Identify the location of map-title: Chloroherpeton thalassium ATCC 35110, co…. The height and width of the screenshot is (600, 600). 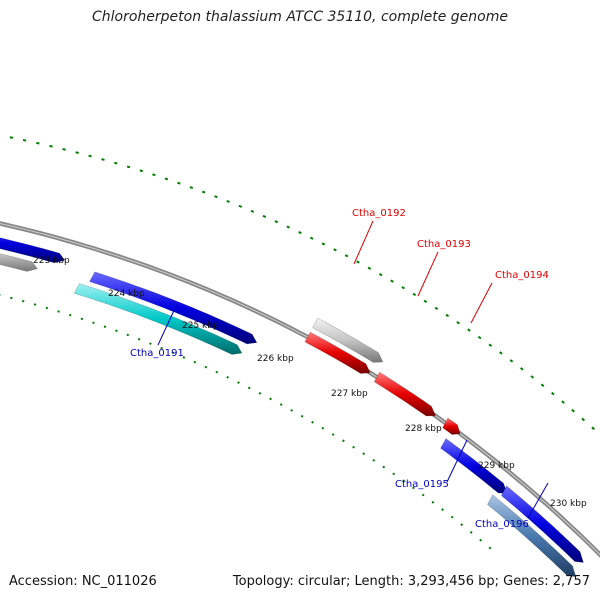
(300, 17).